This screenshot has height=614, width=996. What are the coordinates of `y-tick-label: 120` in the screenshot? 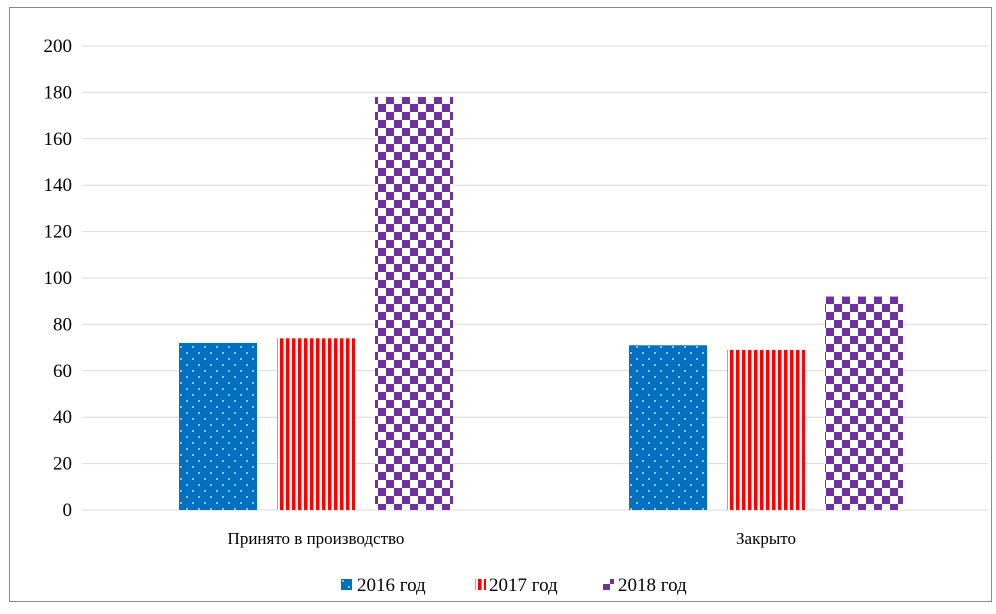 It's located at (58, 232).